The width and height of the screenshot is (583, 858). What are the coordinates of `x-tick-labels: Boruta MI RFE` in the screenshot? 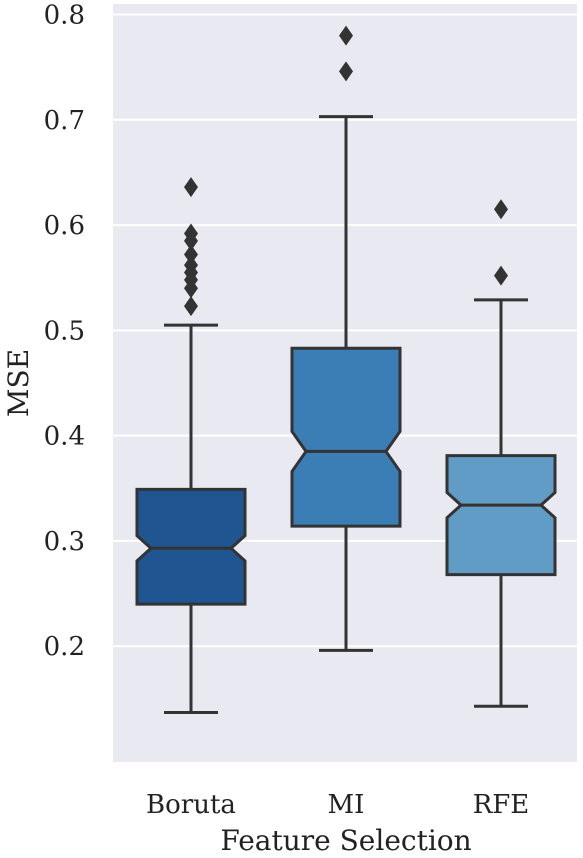 It's located at (337, 805).